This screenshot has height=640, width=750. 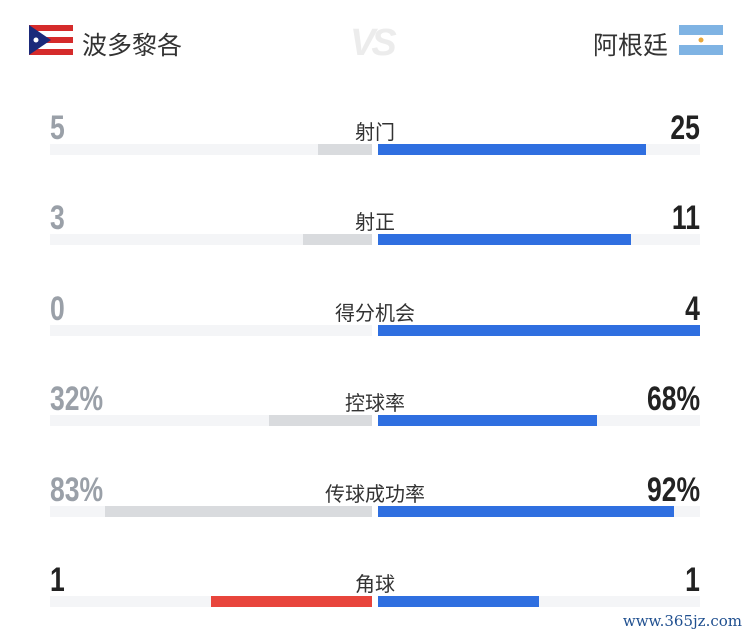 I want to click on stat-row: 0 得分机会 4, so click(x=375, y=319).